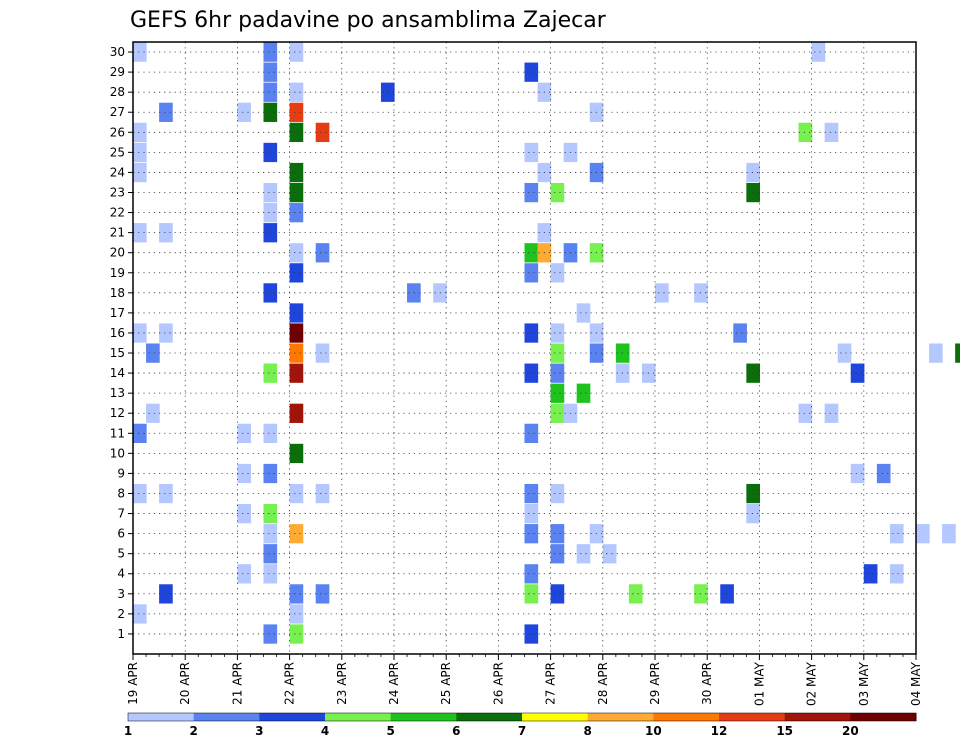  What do you see at coordinates (117, 112) in the screenshot?
I see `y-tick-label: 27` at bounding box center [117, 112].